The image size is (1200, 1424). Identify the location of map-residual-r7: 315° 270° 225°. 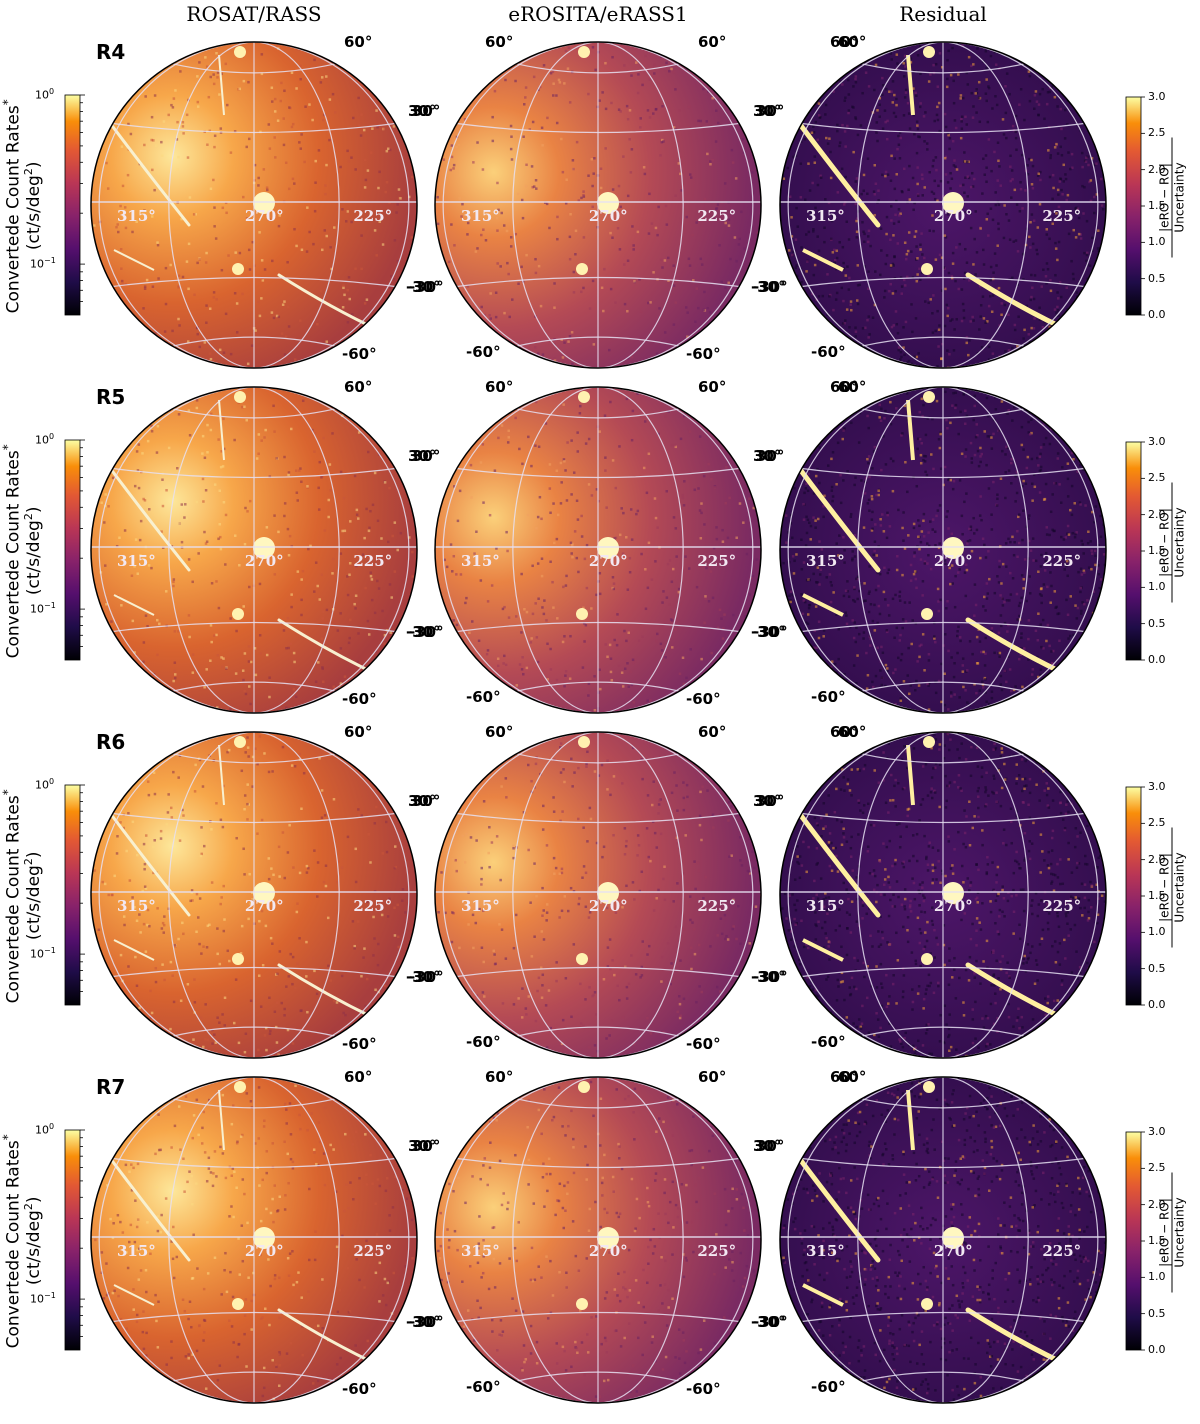
(943, 1240).